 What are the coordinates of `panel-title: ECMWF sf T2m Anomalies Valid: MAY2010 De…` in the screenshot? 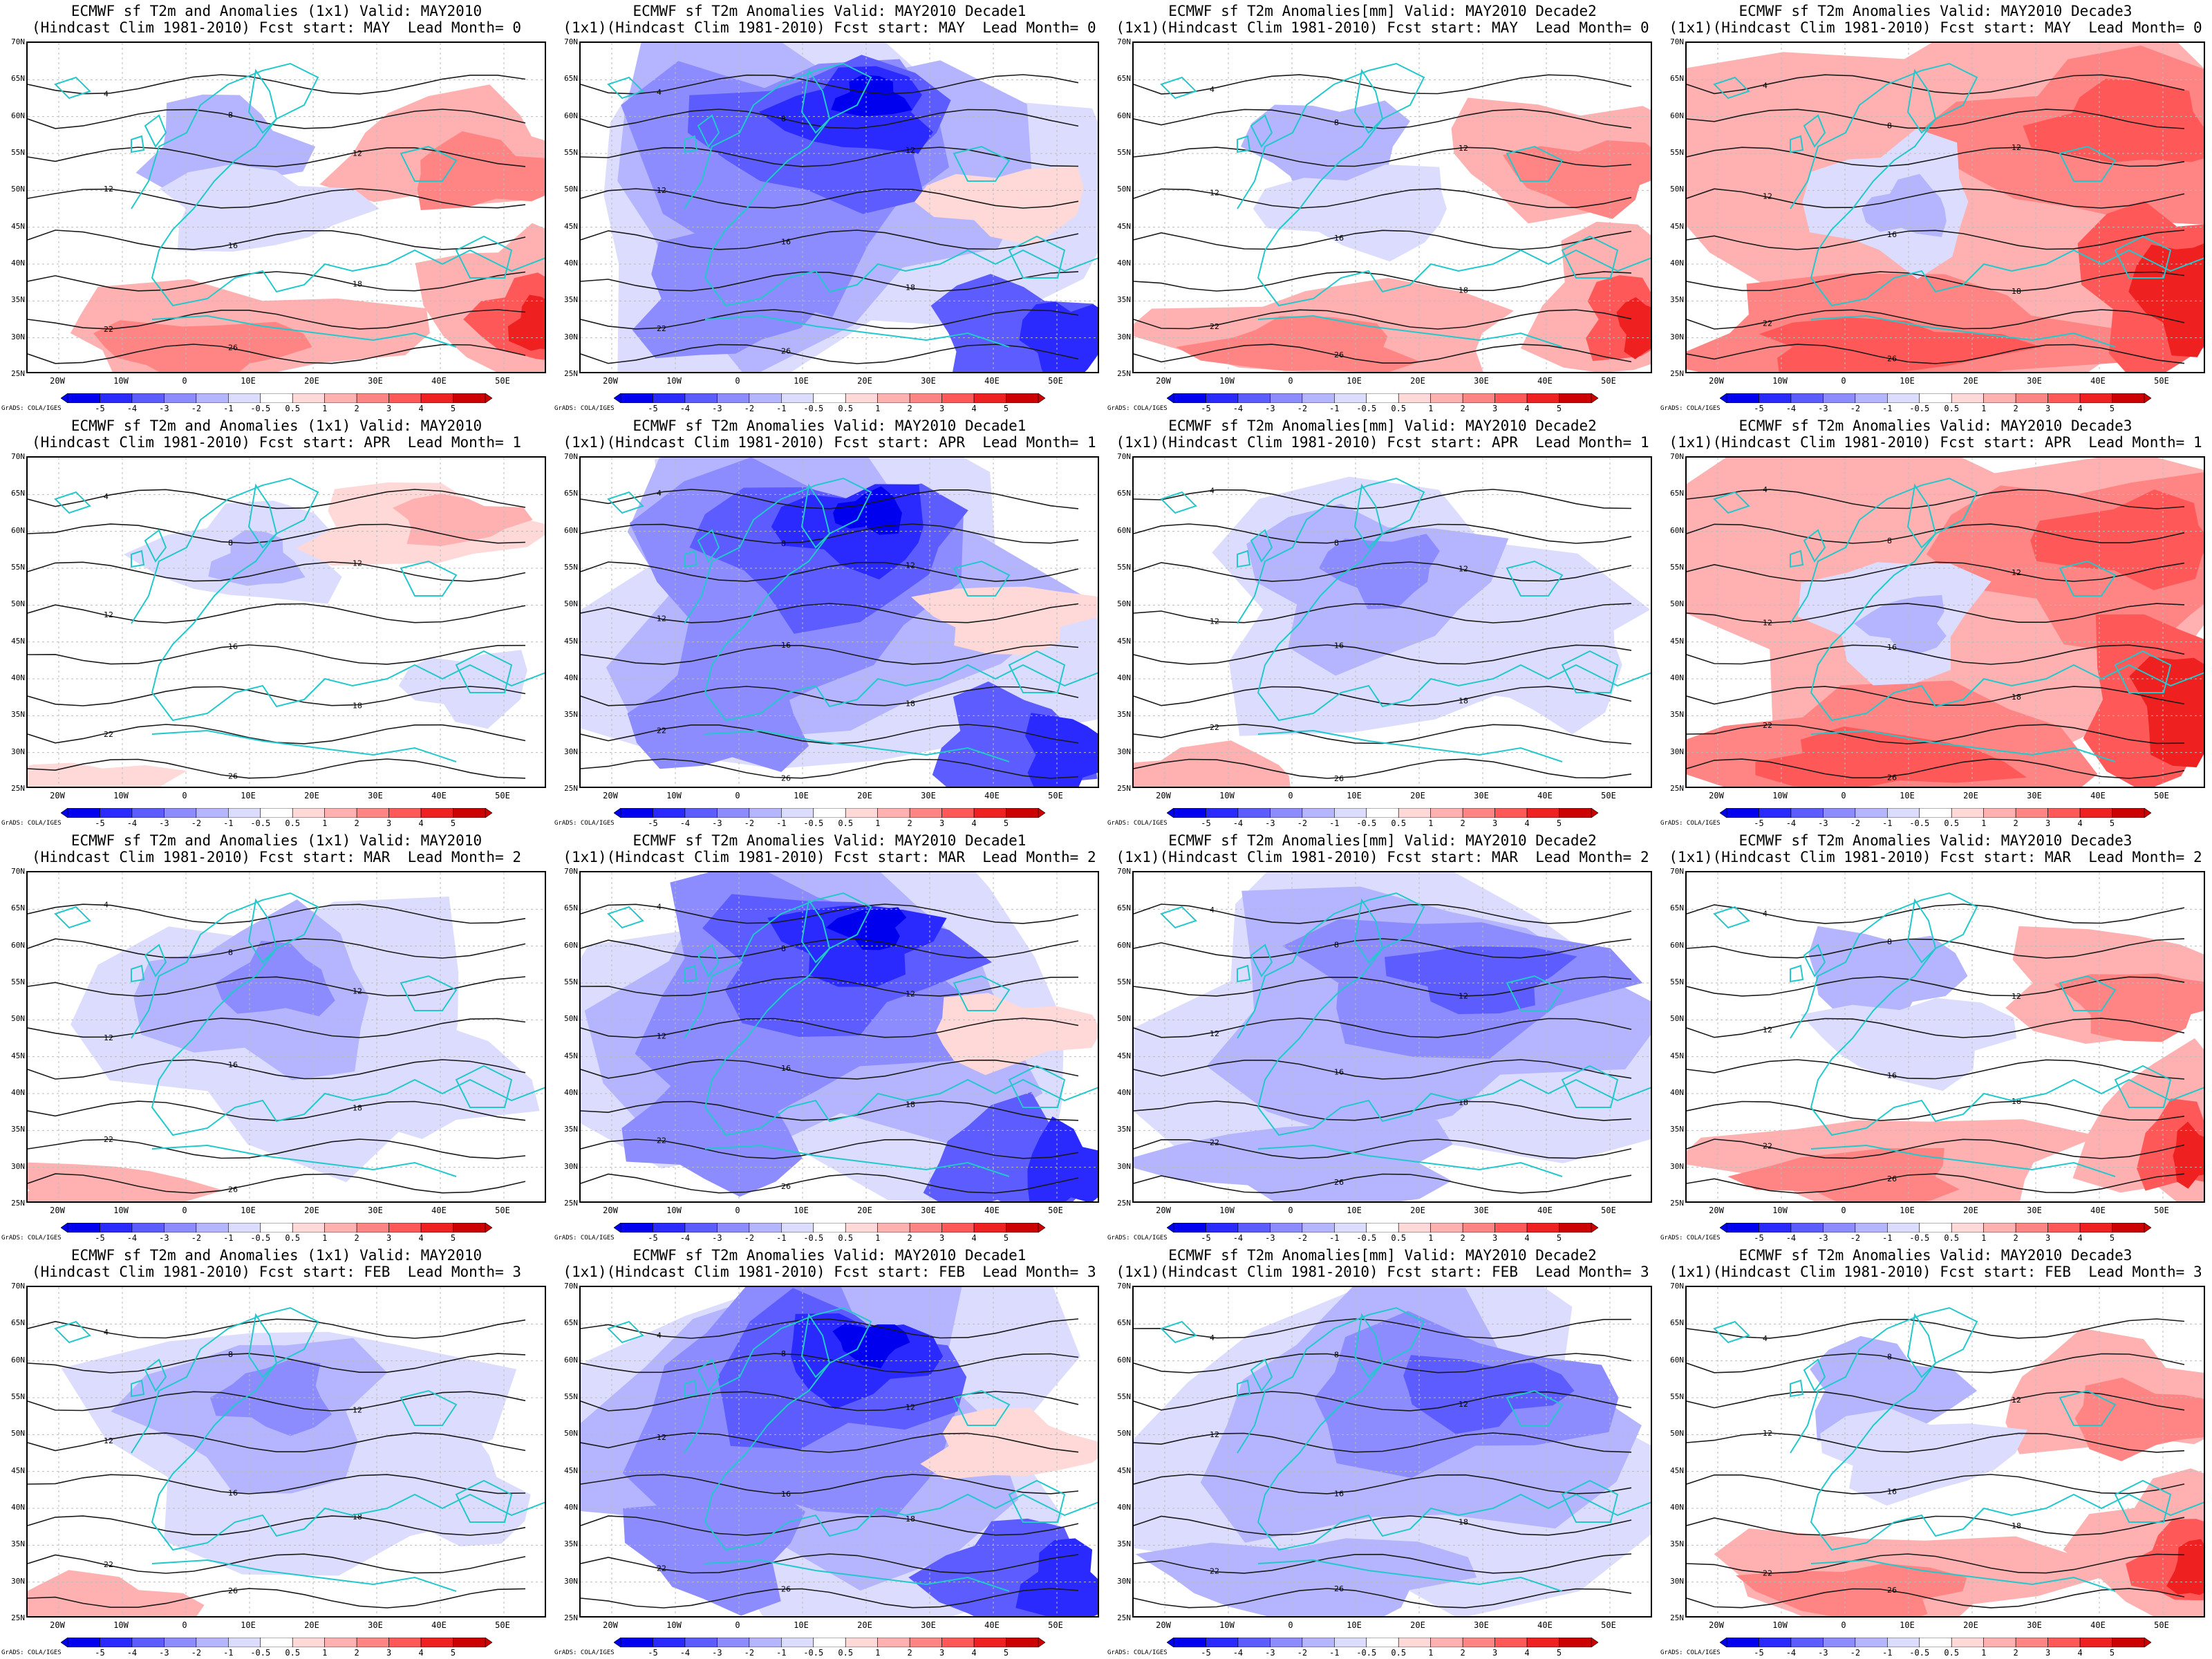 It's located at (1935, 11).